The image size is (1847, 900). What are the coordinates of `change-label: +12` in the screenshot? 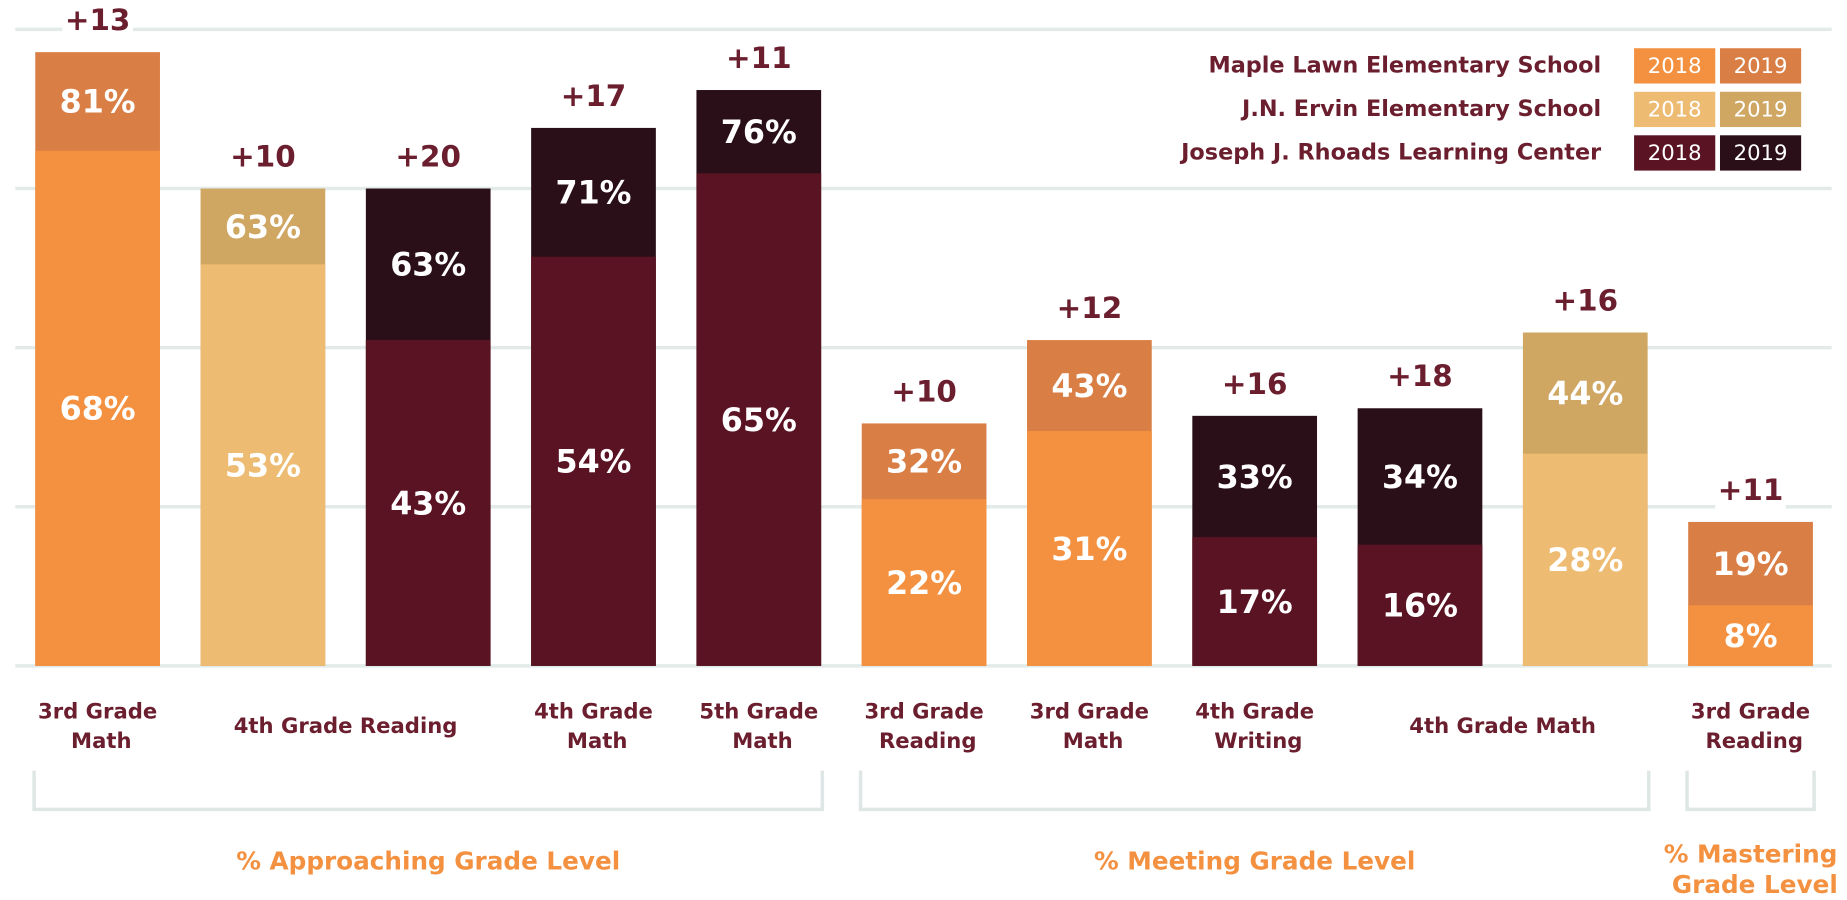 It's located at (1090, 308).